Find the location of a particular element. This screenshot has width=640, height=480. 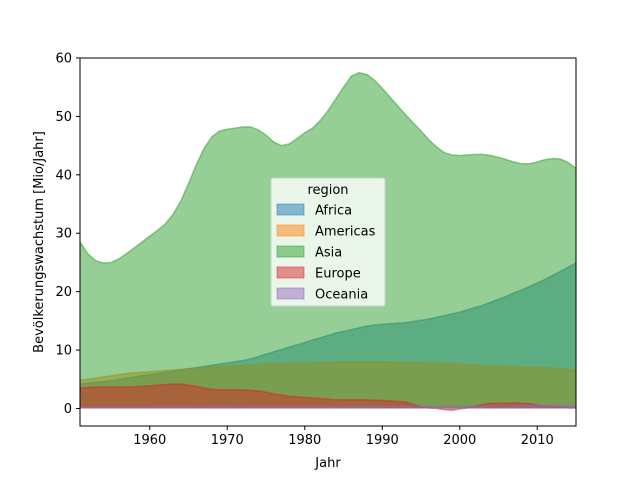

line-europe is located at coordinates (328, 397).